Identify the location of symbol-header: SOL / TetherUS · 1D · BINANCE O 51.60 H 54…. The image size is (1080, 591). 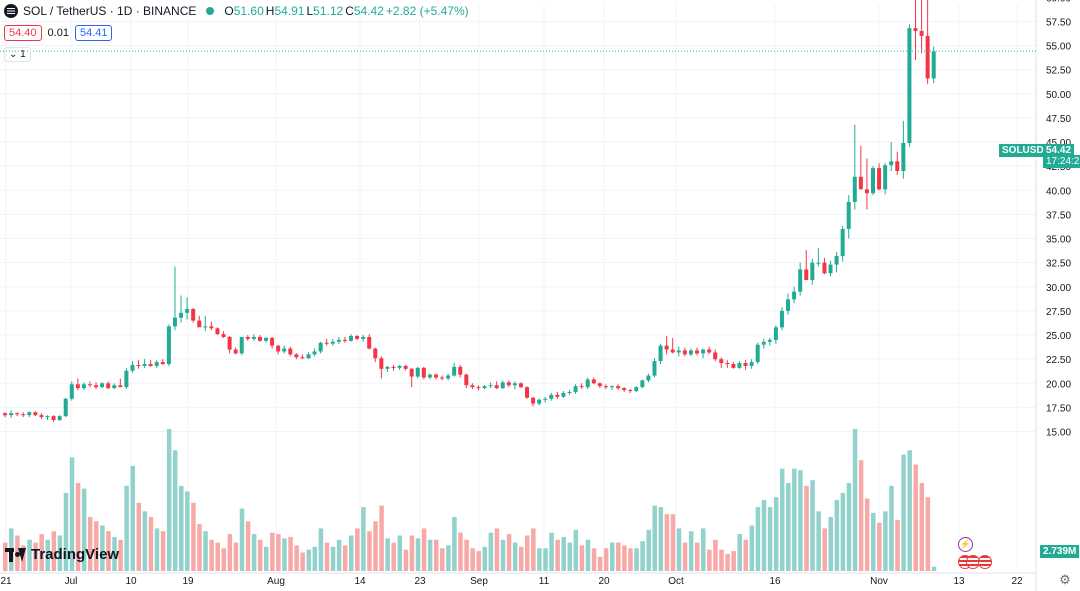
(237, 11).